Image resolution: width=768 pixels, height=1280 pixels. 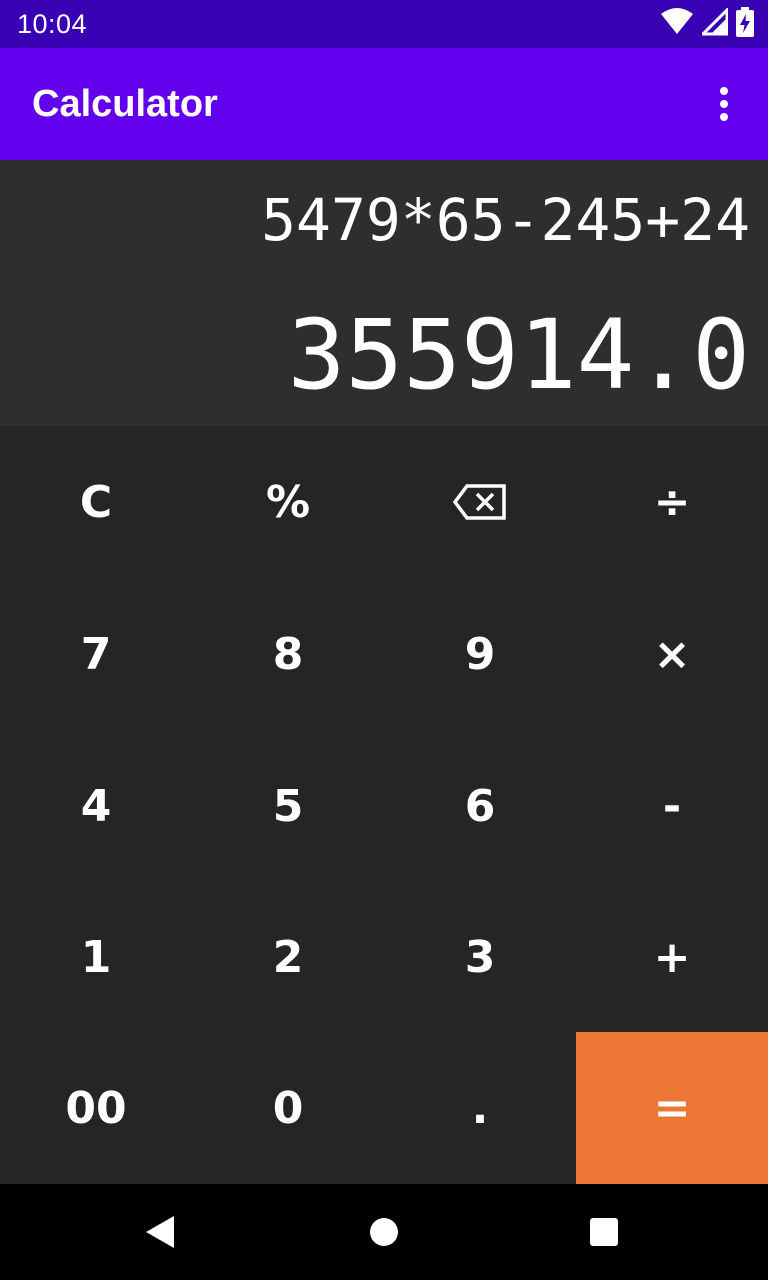 I want to click on result-text: 355914.0, so click(x=518, y=355).